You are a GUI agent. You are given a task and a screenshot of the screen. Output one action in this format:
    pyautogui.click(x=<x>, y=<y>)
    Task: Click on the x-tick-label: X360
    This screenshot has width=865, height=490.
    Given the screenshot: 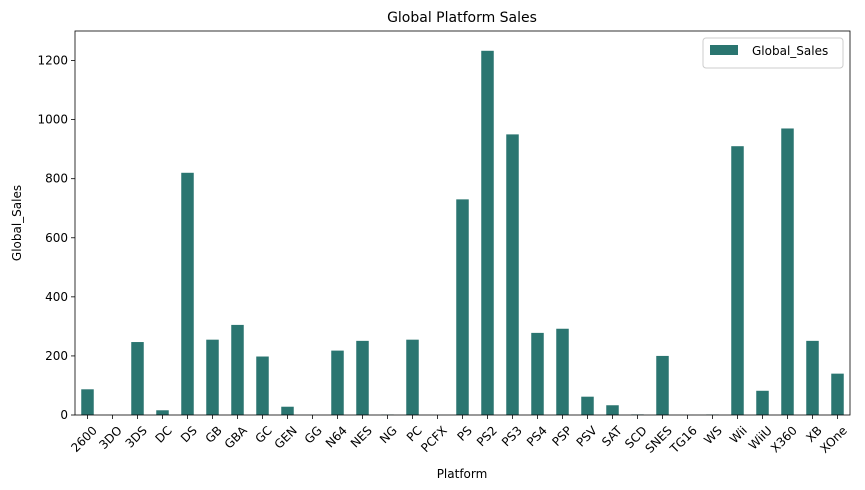 What is the action you would take?
    pyautogui.click(x=784, y=439)
    